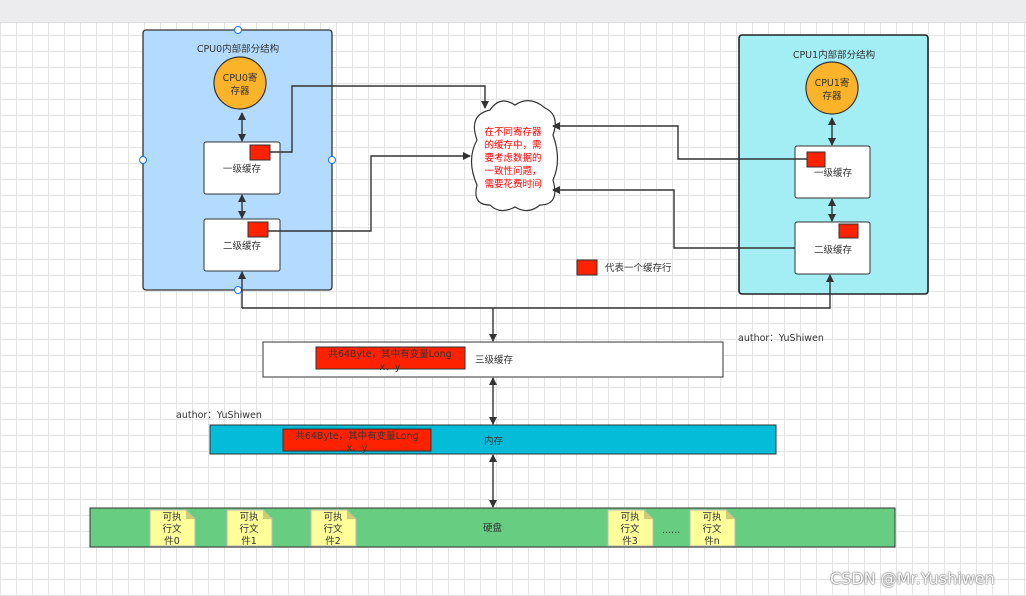 This screenshot has height=596, width=1026. I want to click on memory-cacheline, so click(357, 440).